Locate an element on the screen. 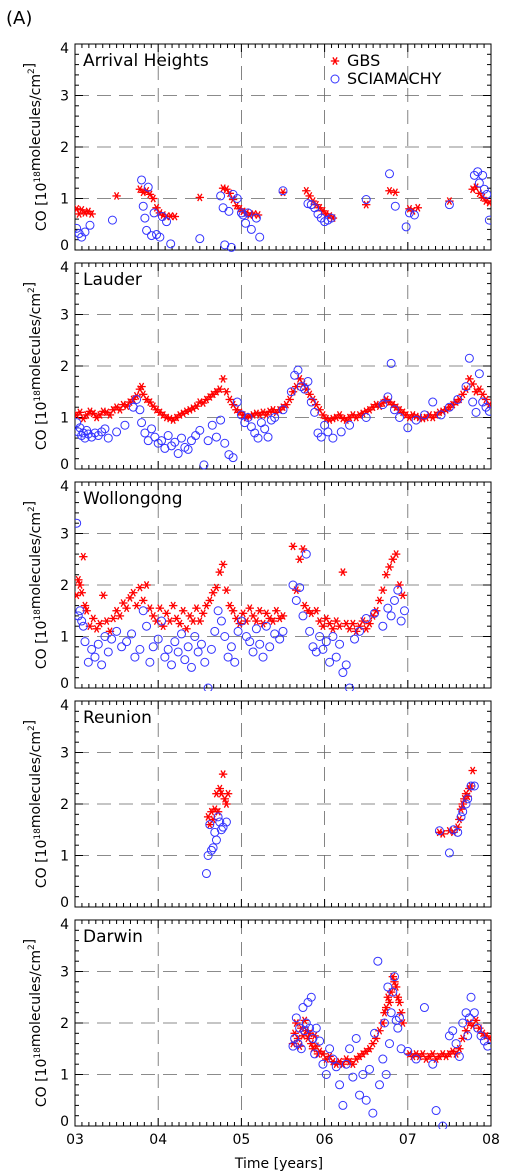  y-axis-label: CO [1018molecules/cm2] is located at coordinates (36, 366).